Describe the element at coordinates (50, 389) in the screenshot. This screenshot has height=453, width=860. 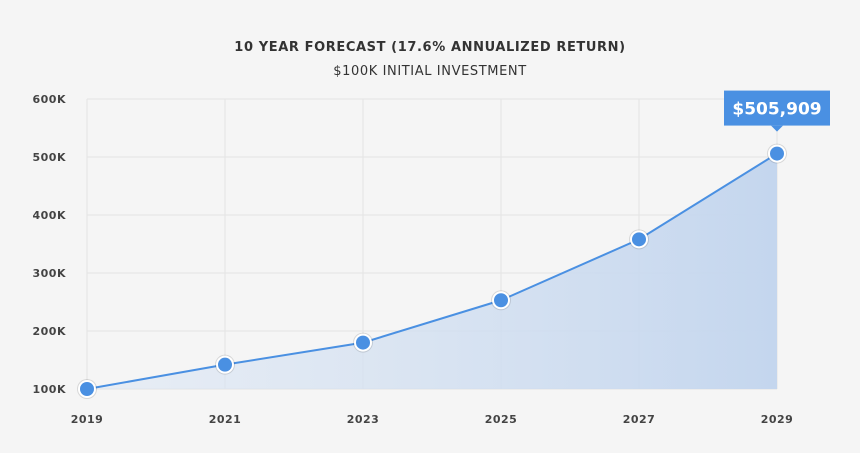
I see `y-tick-label: 100K` at that location.